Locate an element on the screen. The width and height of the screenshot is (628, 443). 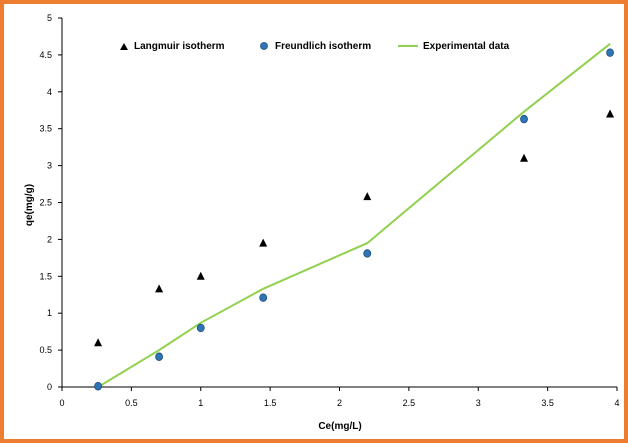
y-tick-label: 0.5 is located at coordinates (45, 350).